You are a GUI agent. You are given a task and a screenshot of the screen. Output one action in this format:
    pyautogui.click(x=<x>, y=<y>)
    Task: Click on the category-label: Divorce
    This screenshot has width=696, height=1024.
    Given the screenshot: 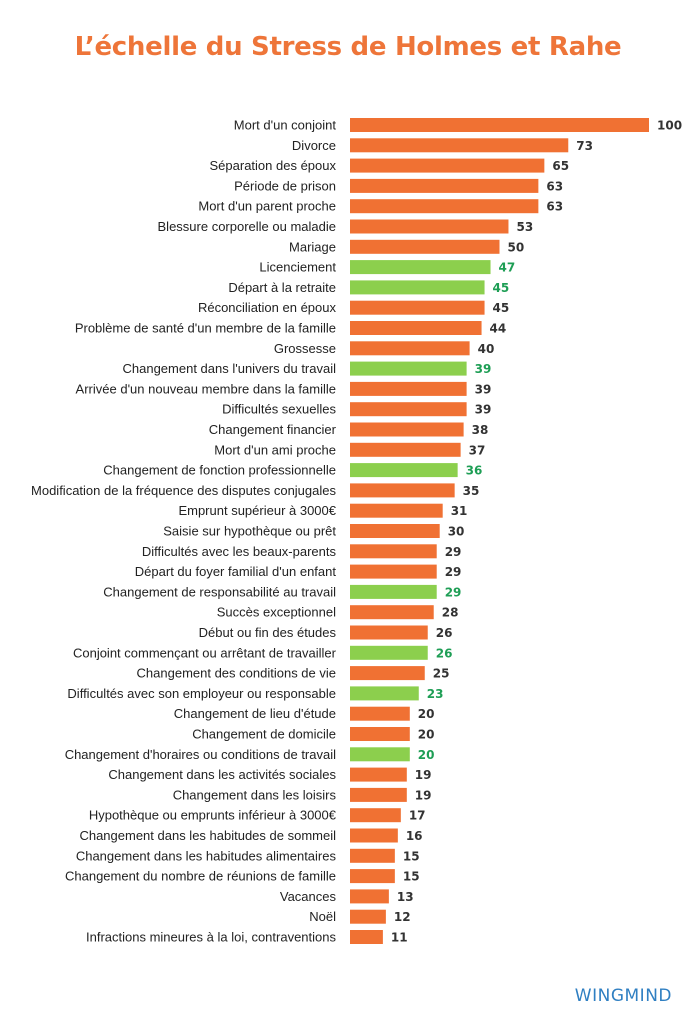 What is the action you would take?
    pyautogui.click(x=314, y=145)
    